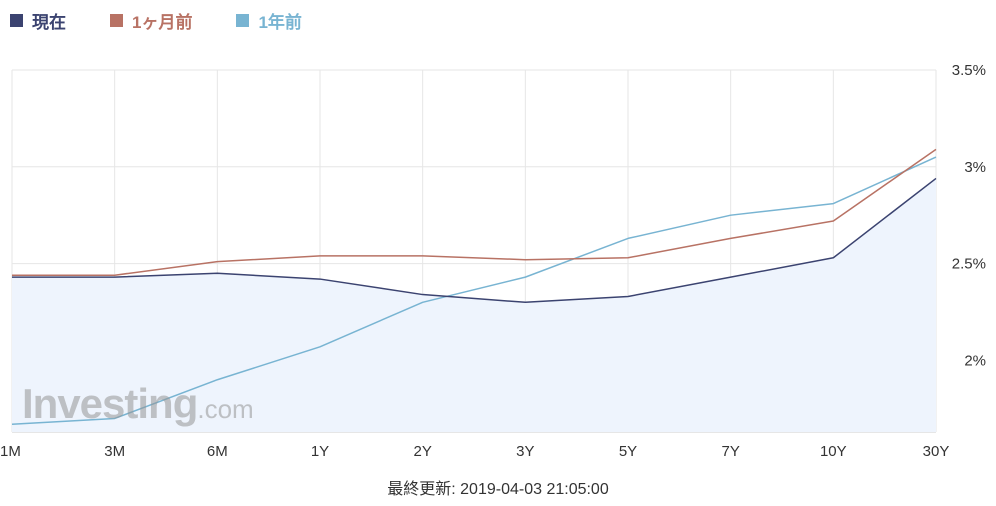  I want to click on x-tick-label: 30Y, so click(936, 451).